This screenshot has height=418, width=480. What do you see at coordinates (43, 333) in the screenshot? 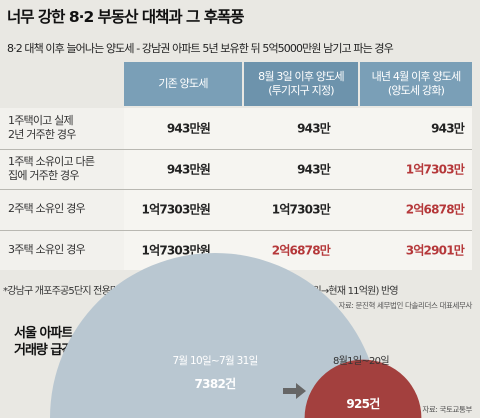
I see `volume-title-line1: 서울 아파트` at bounding box center [43, 333].